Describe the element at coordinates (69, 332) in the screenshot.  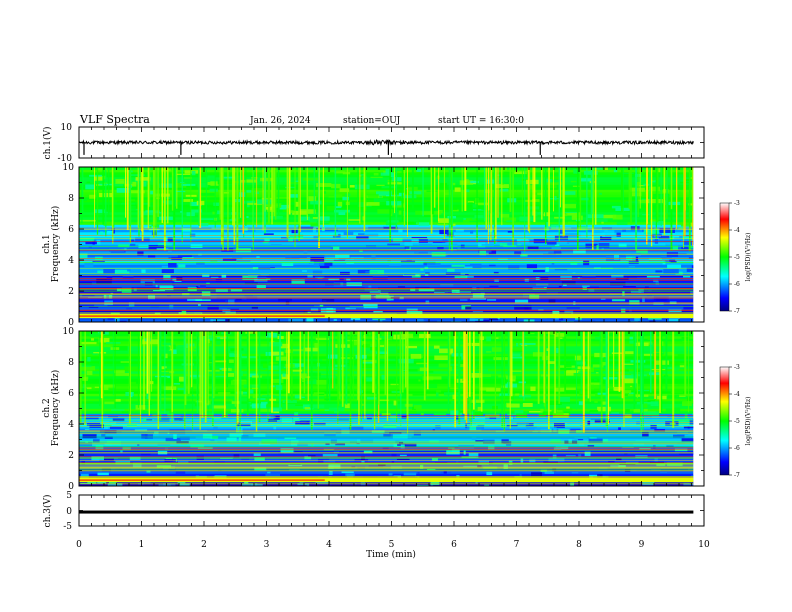
I see `y-tick-label: 10` at that location.